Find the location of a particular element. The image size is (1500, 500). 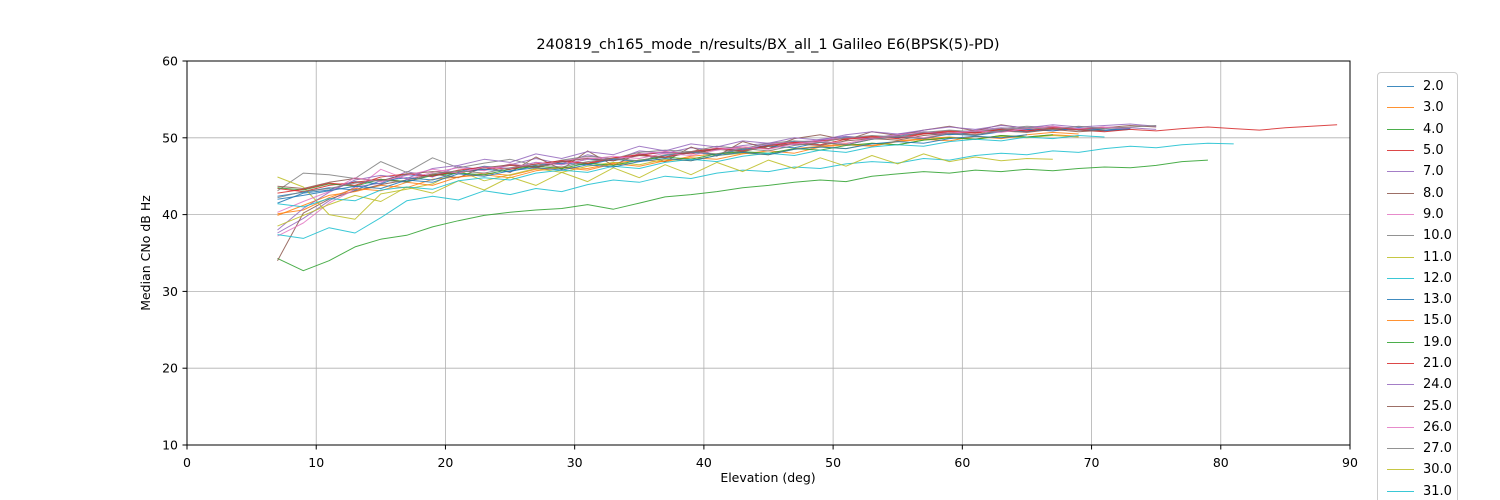

x-tick-label: 60 is located at coordinates (962, 462).